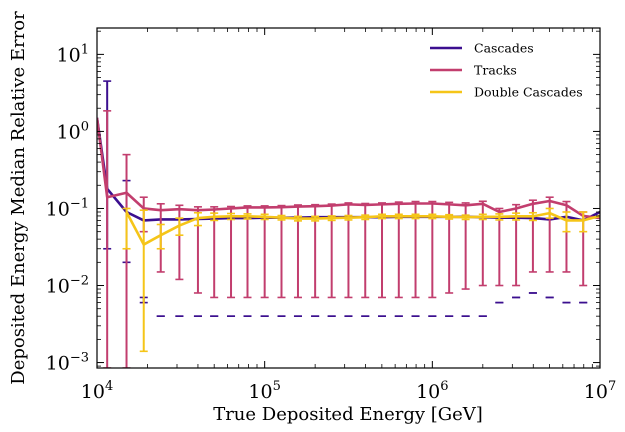 This screenshot has height=432, width=625. I want to click on y-axis-title: Deposited Energy Median Relative Error, so click(18, 198).